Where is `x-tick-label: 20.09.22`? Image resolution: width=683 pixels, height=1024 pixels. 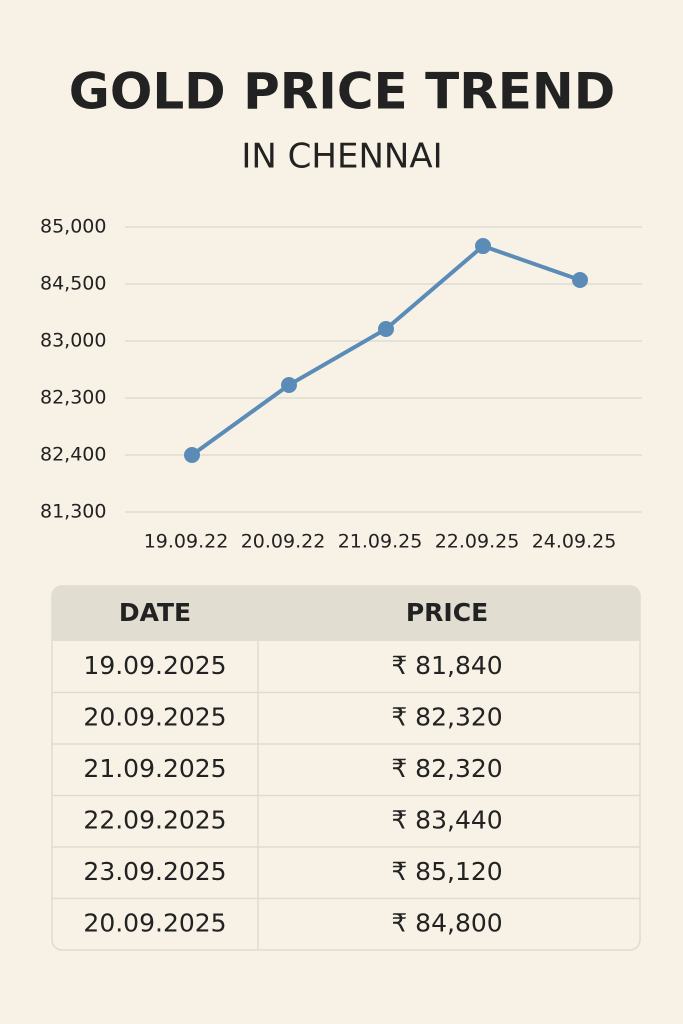 x-tick-label: 20.09.22 is located at coordinates (283, 542).